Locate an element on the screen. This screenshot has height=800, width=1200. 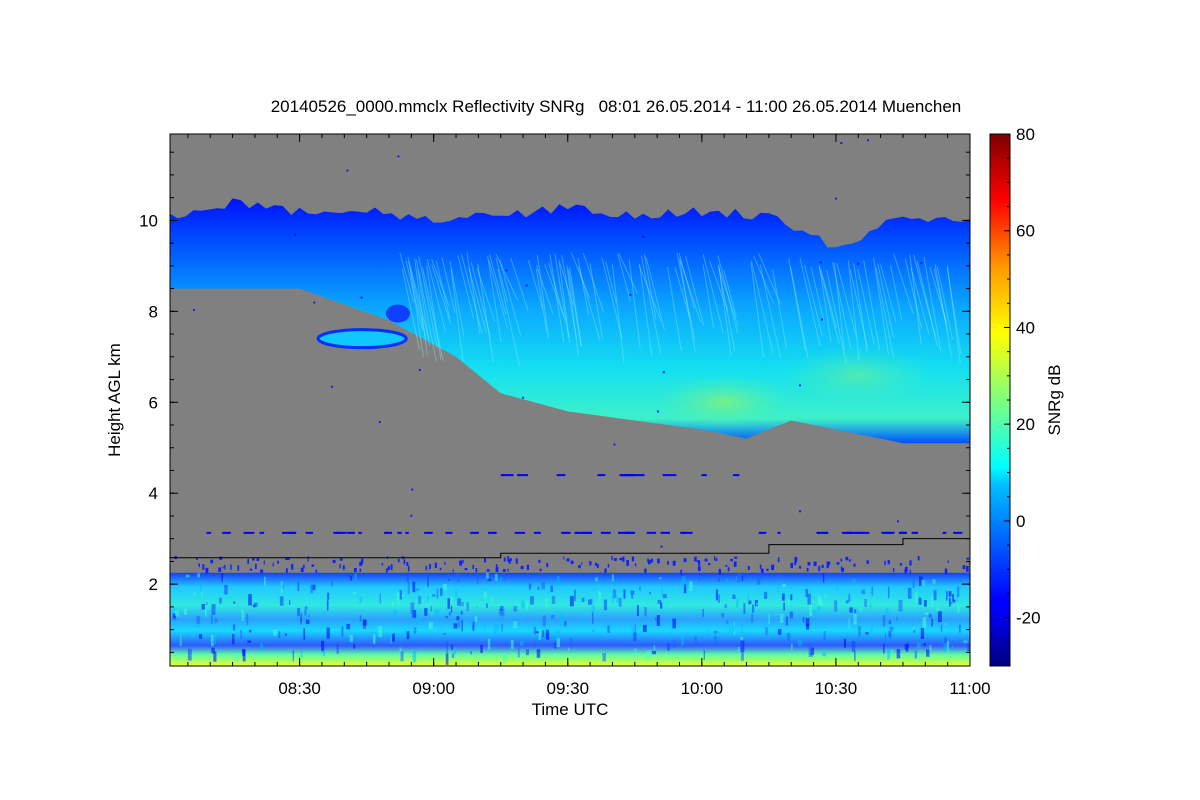
y-tick-label: 6 is located at coordinates (153, 402).